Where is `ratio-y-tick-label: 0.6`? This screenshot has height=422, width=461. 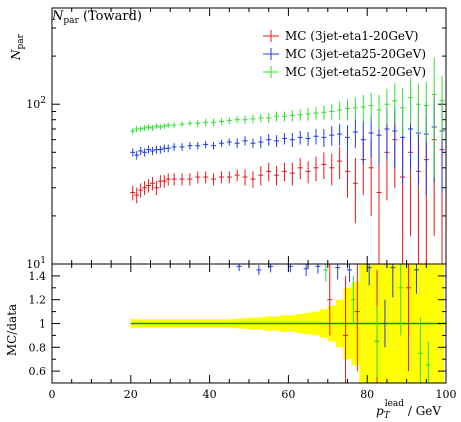 ratio-y-tick-label: 0.6 is located at coordinates (38, 371).